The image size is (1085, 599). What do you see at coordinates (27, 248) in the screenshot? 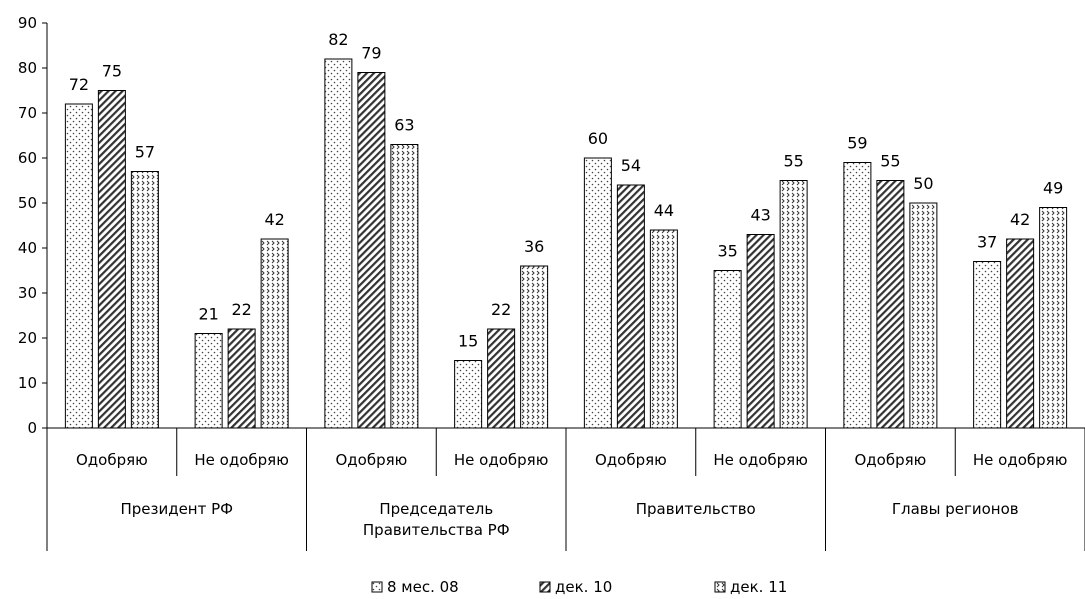
I see `y-tick-label: 40` at bounding box center [27, 248].